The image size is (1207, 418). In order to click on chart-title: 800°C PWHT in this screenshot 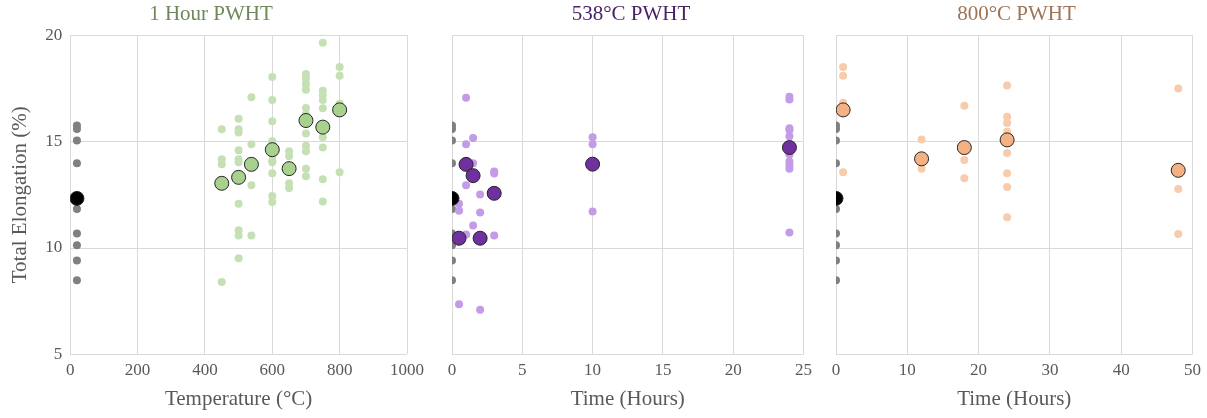, I will do `click(1016, 13)`.